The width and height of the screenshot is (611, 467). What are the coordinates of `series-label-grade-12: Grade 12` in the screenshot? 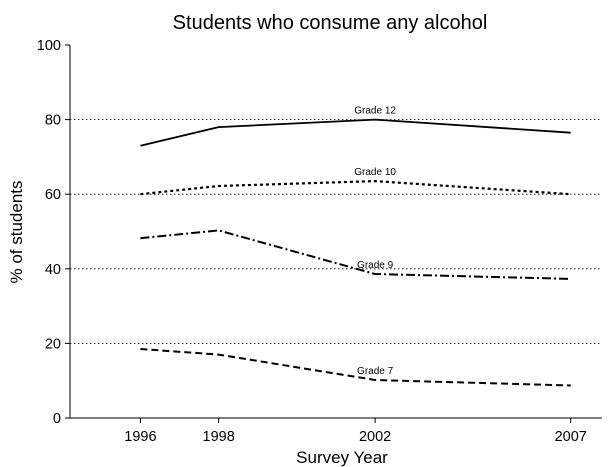 It's located at (375, 111).